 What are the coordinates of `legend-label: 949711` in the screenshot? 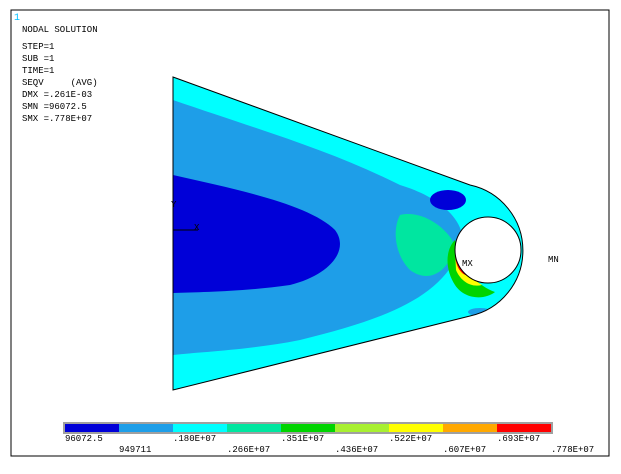 It's located at (135, 450).